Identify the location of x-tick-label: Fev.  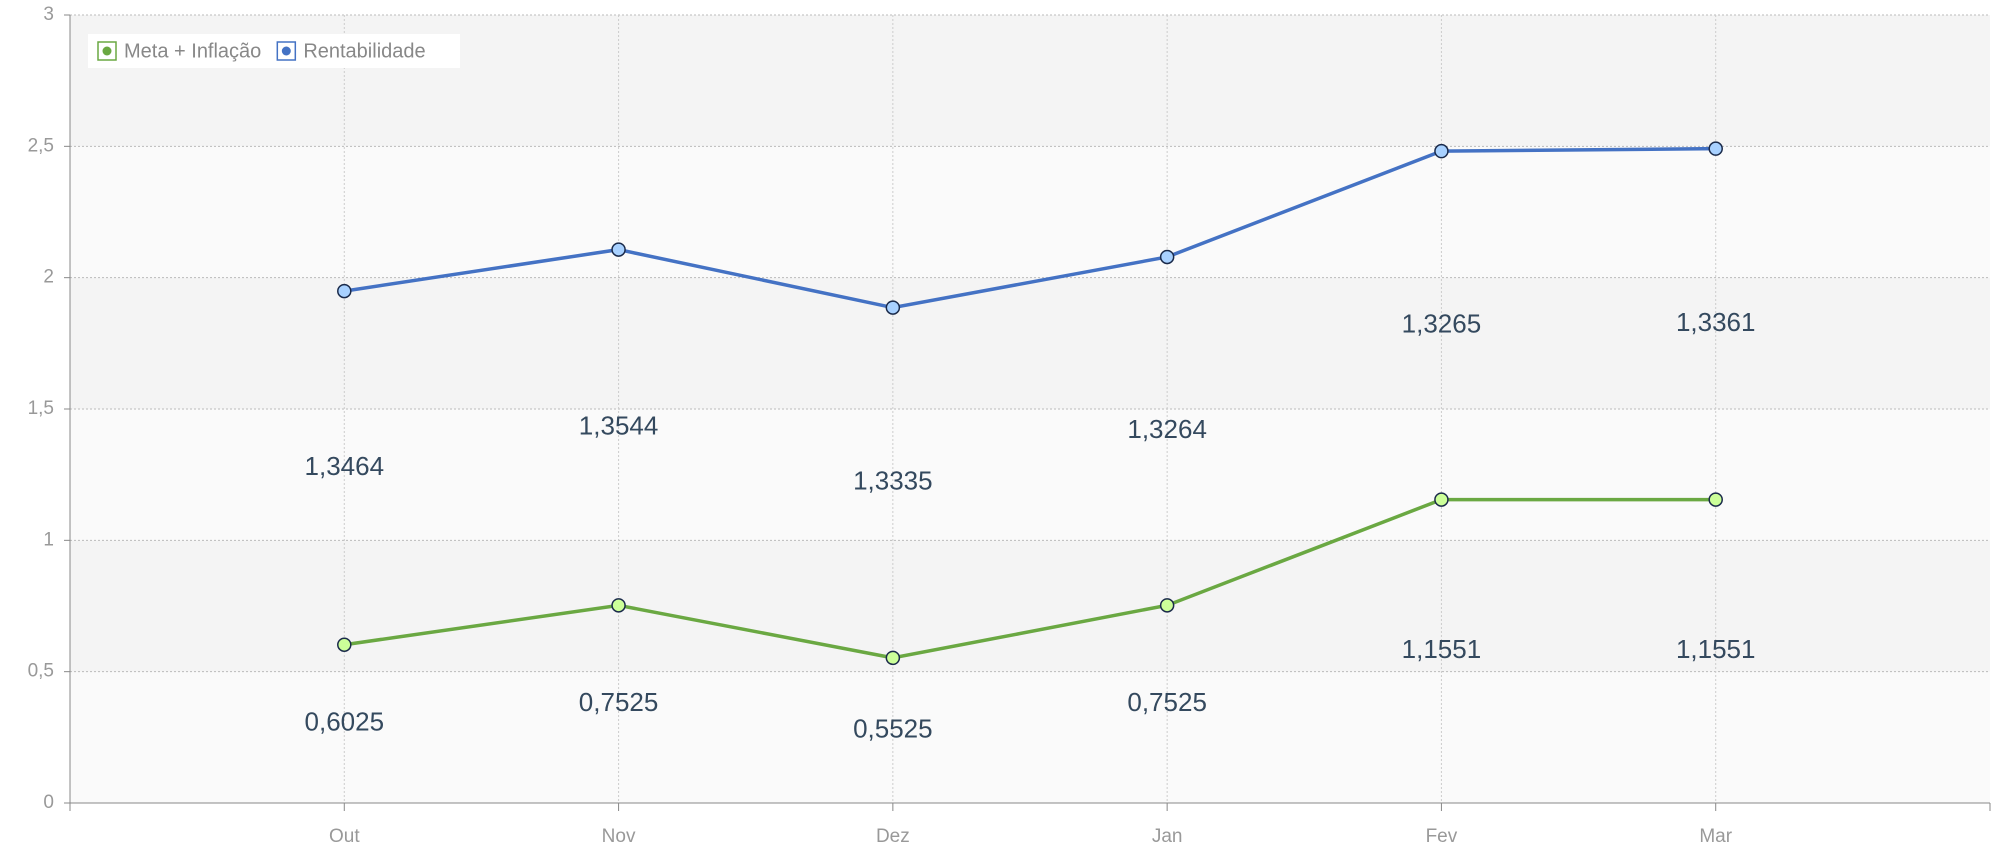
(1442, 836).